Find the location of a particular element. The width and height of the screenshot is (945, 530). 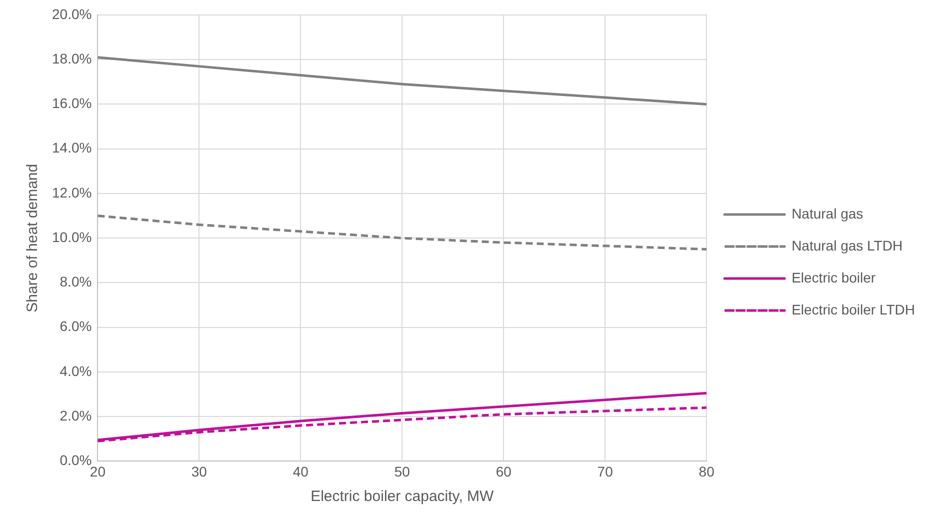

x-tick-label: 40 is located at coordinates (300, 471).